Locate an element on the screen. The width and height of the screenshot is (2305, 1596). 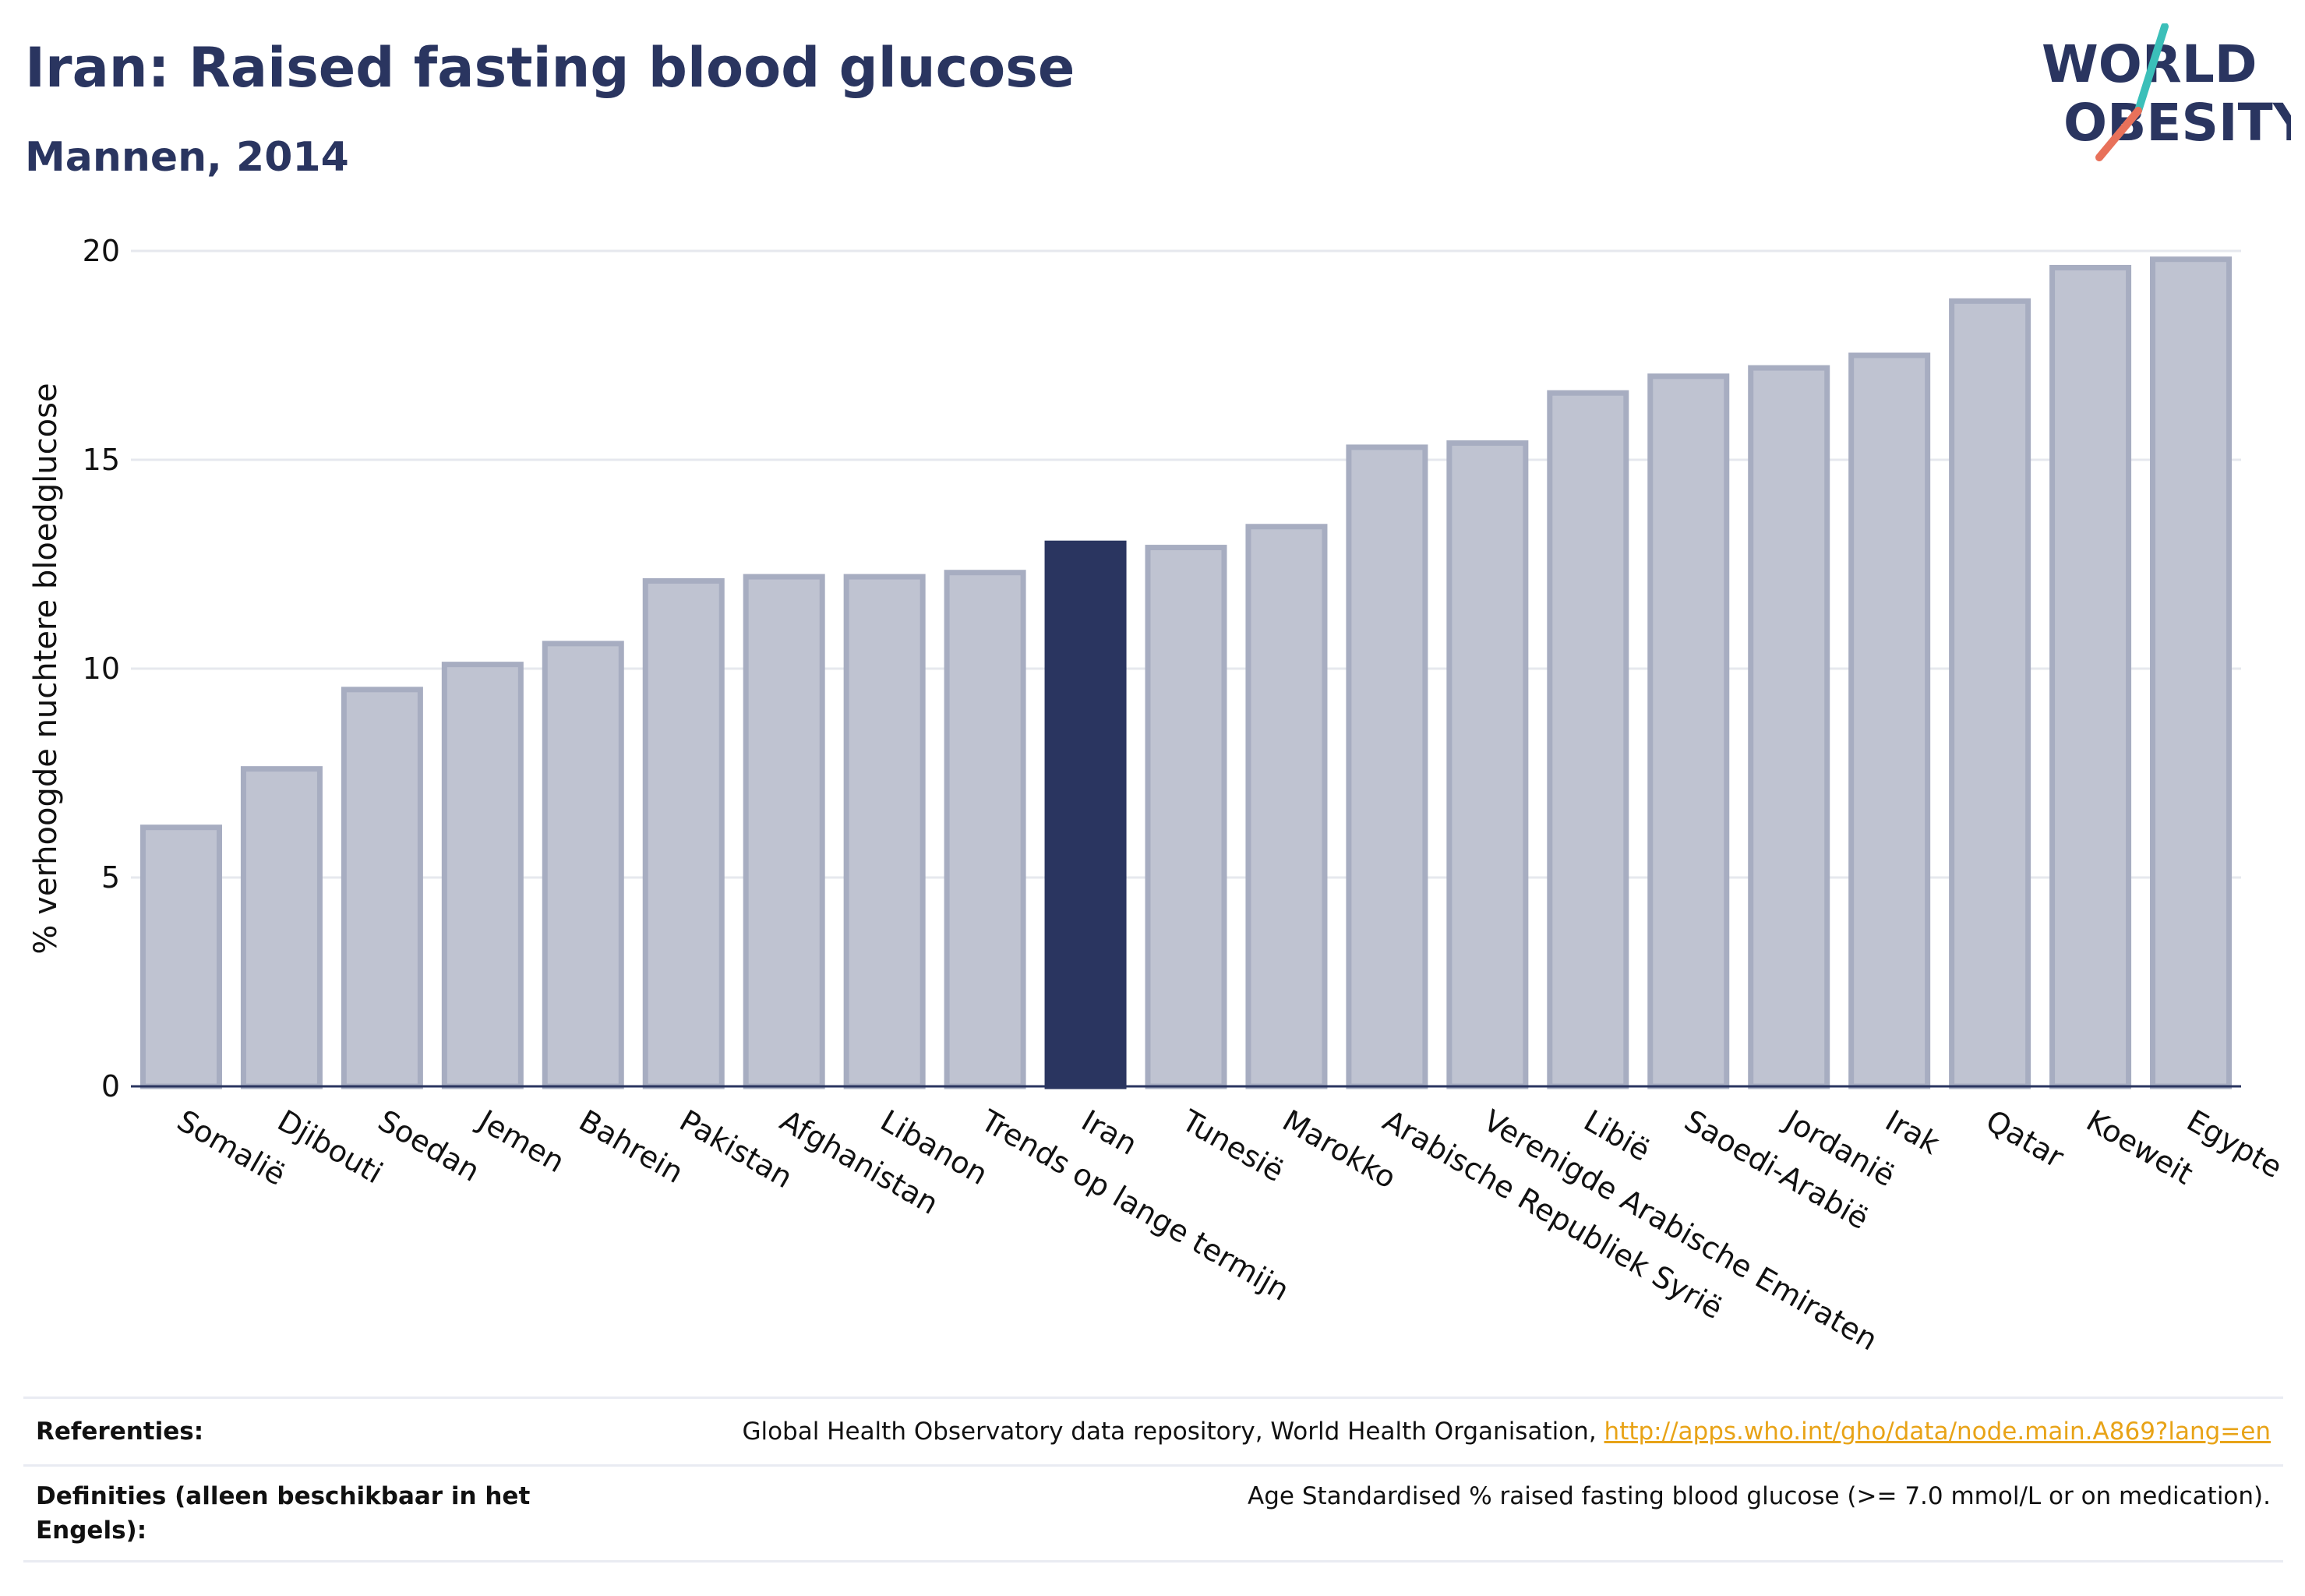
bar-somali- is located at coordinates (180, 956).